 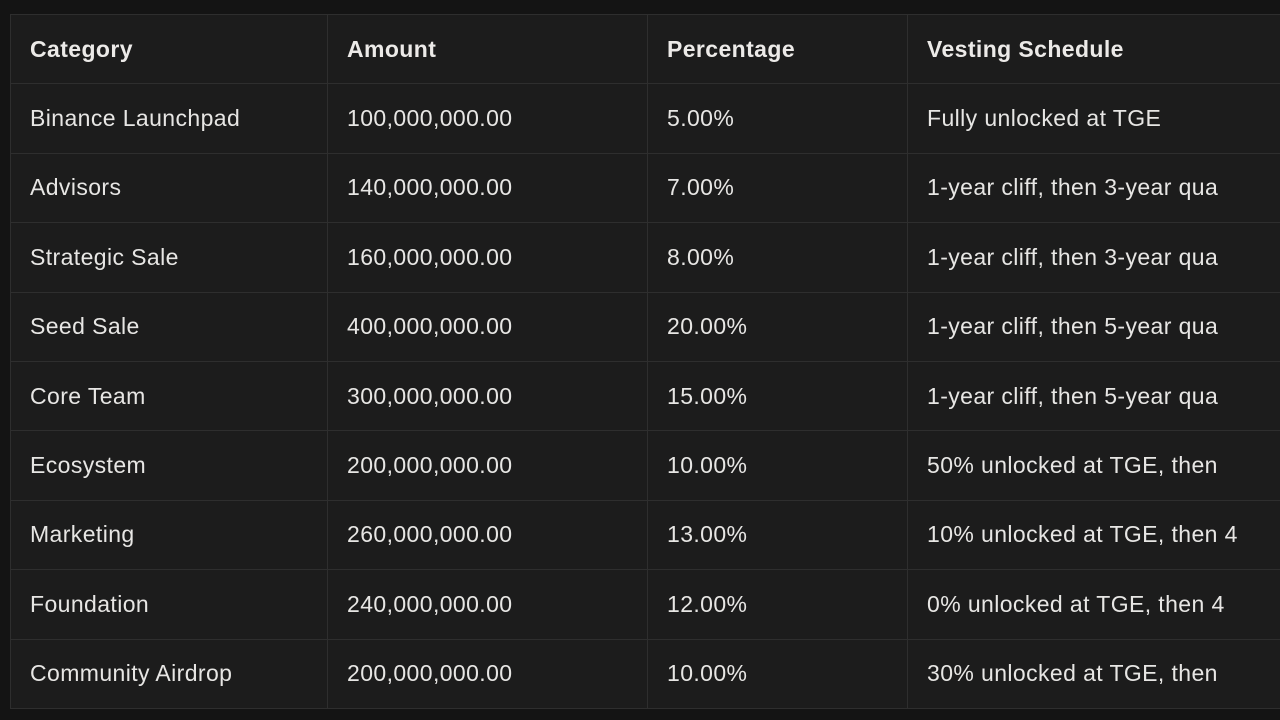 What do you see at coordinates (777, 49) in the screenshot?
I see `column-header-percentage: Percentage` at bounding box center [777, 49].